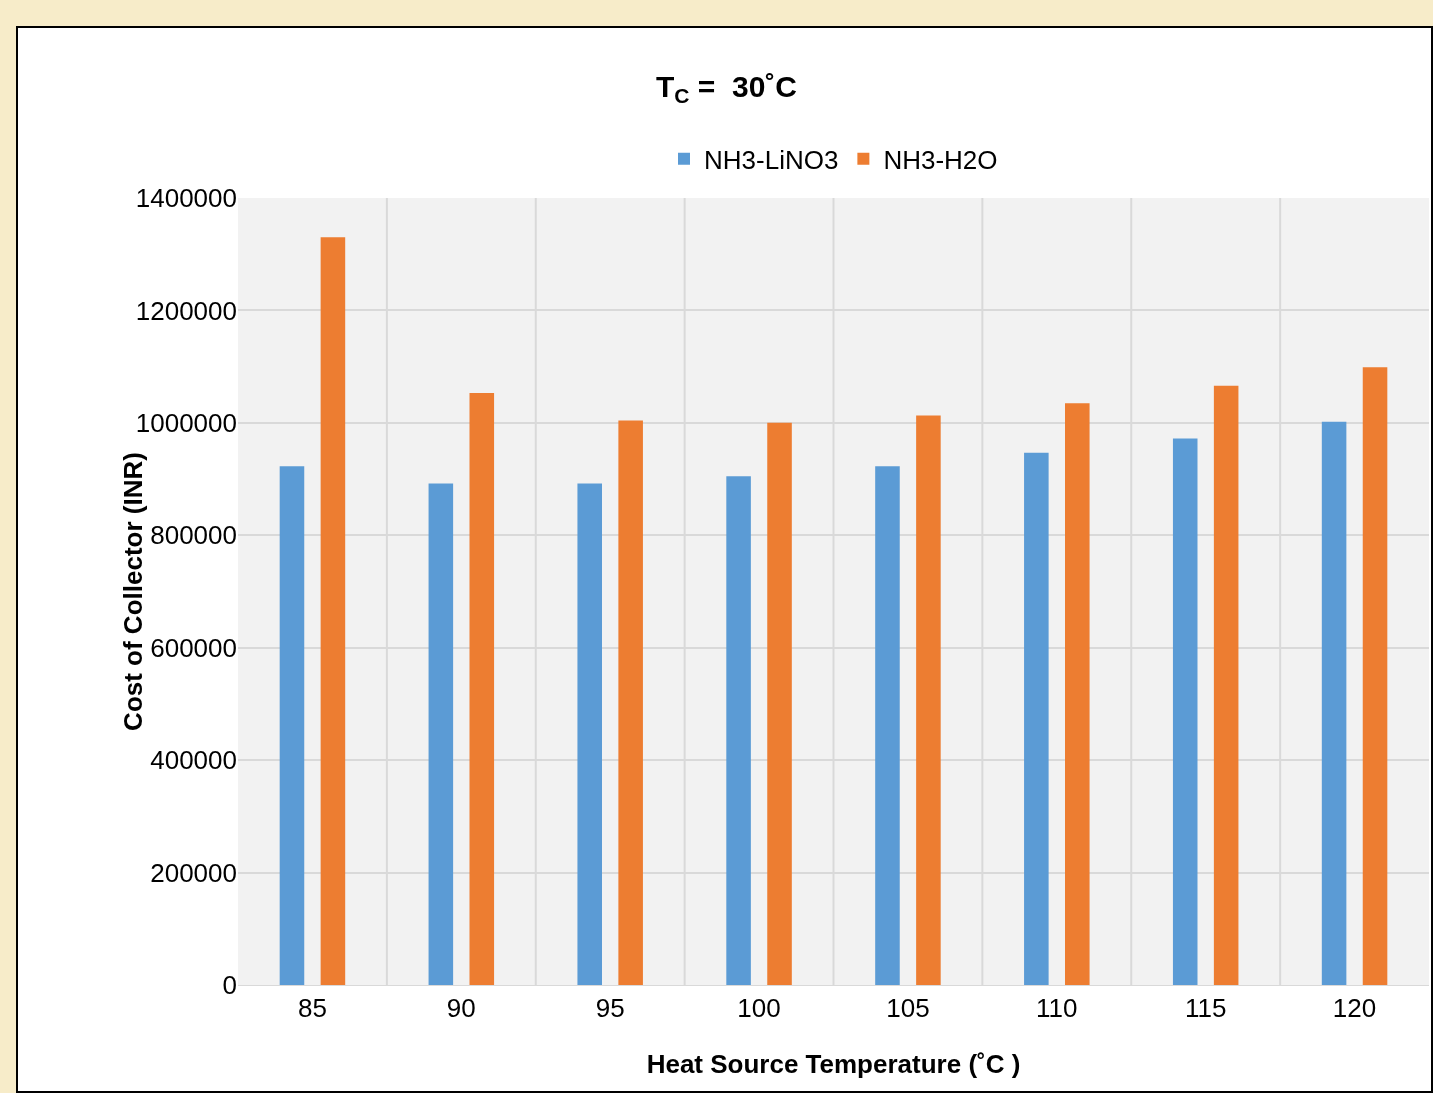 This screenshot has width=1433, height=1093. I want to click on x-axis-title: Heat Source Temperature (˚C ), so click(833, 1064).